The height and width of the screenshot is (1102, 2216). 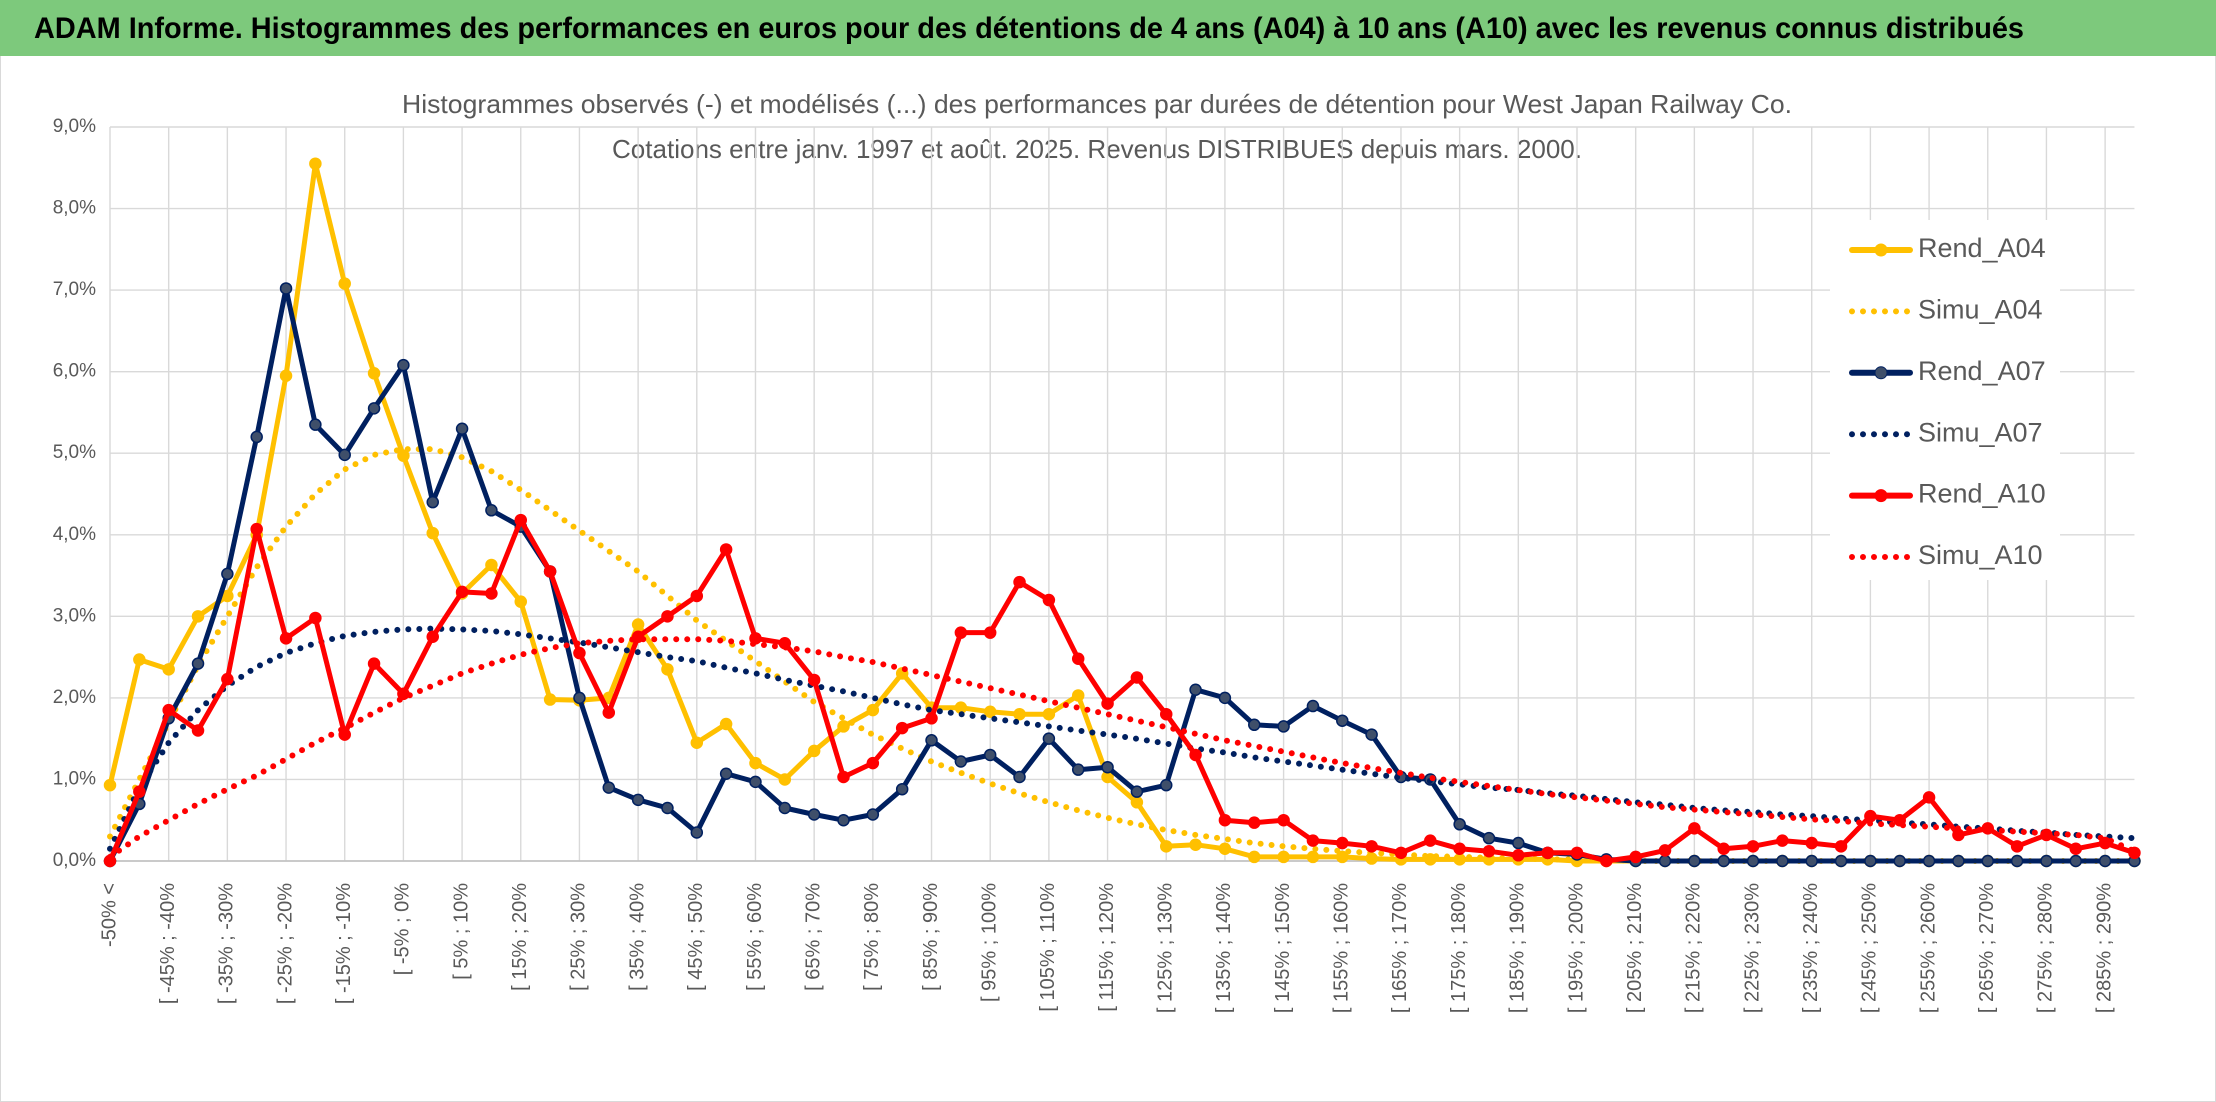 I want to click on x-tick-label: [ 175% ; 180%, so click(x=1459, y=948).